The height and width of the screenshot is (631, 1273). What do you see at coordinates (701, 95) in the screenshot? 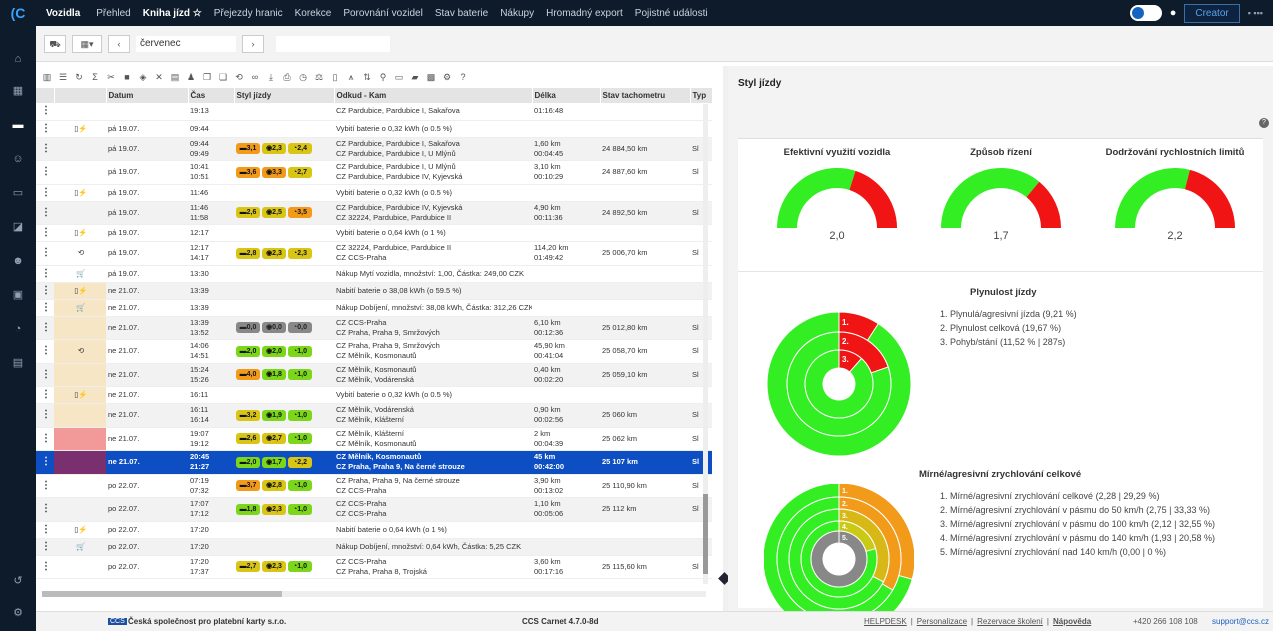
I see `column-header: Typ` at bounding box center [701, 95].